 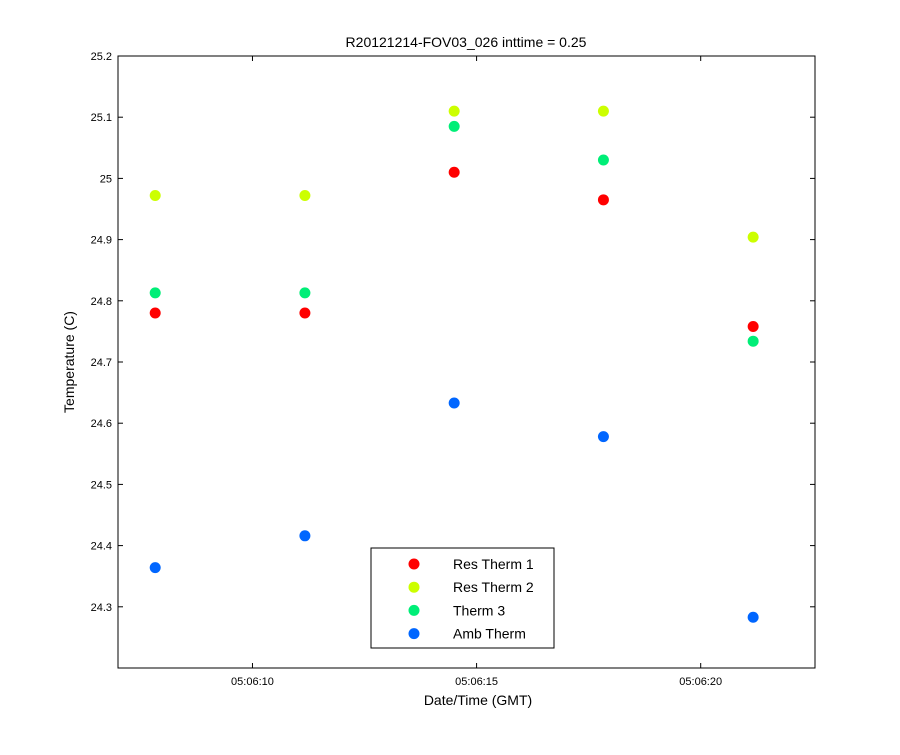 What do you see at coordinates (106, 179) in the screenshot?
I see `y-tick-label: 25` at bounding box center [106, 179].